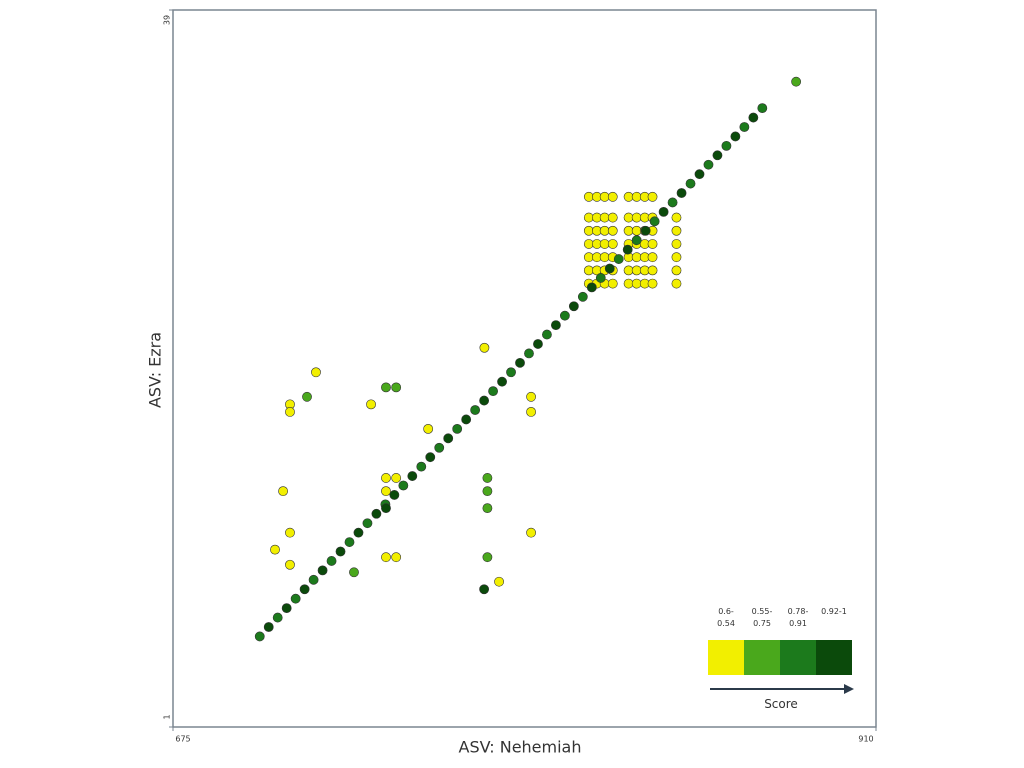  Describe the element at coordinates (167, 716) in the screenshot. I see `y-tick-label: 1` at that location.